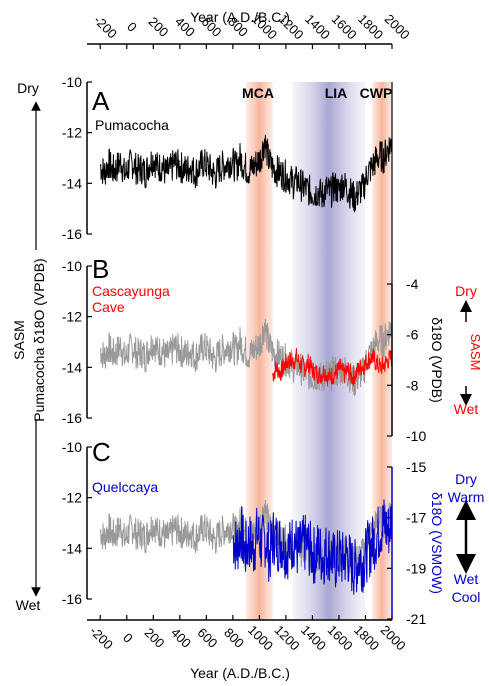 The width and height of the screenshot is (489, 686). Describe the element at coordinates (416, 619) in the screenshot. I see `right-tick-label: -21` at that location.